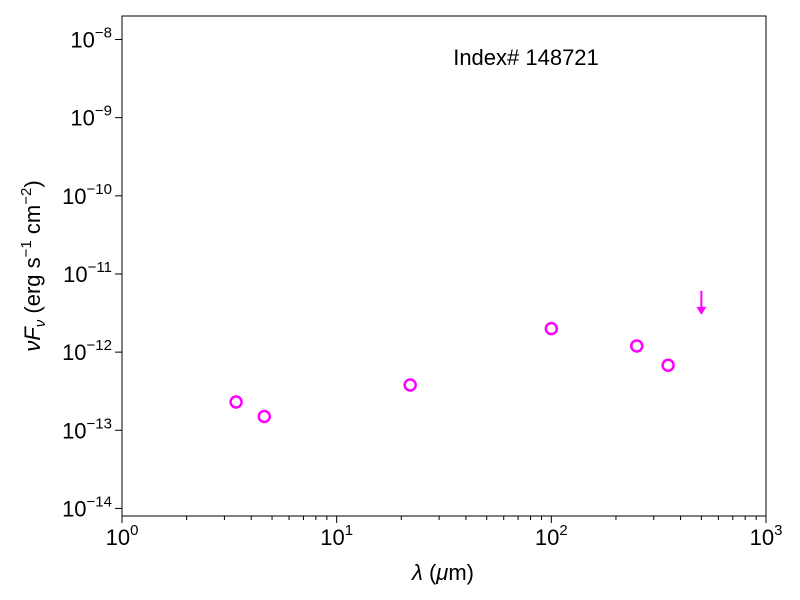 The height and width of the screenshot is (600, 800). What do you see at coordinates (122, 536) in the screenshot?
I see `x-tick-label: 10⁰` at bounding box center [122, 536].